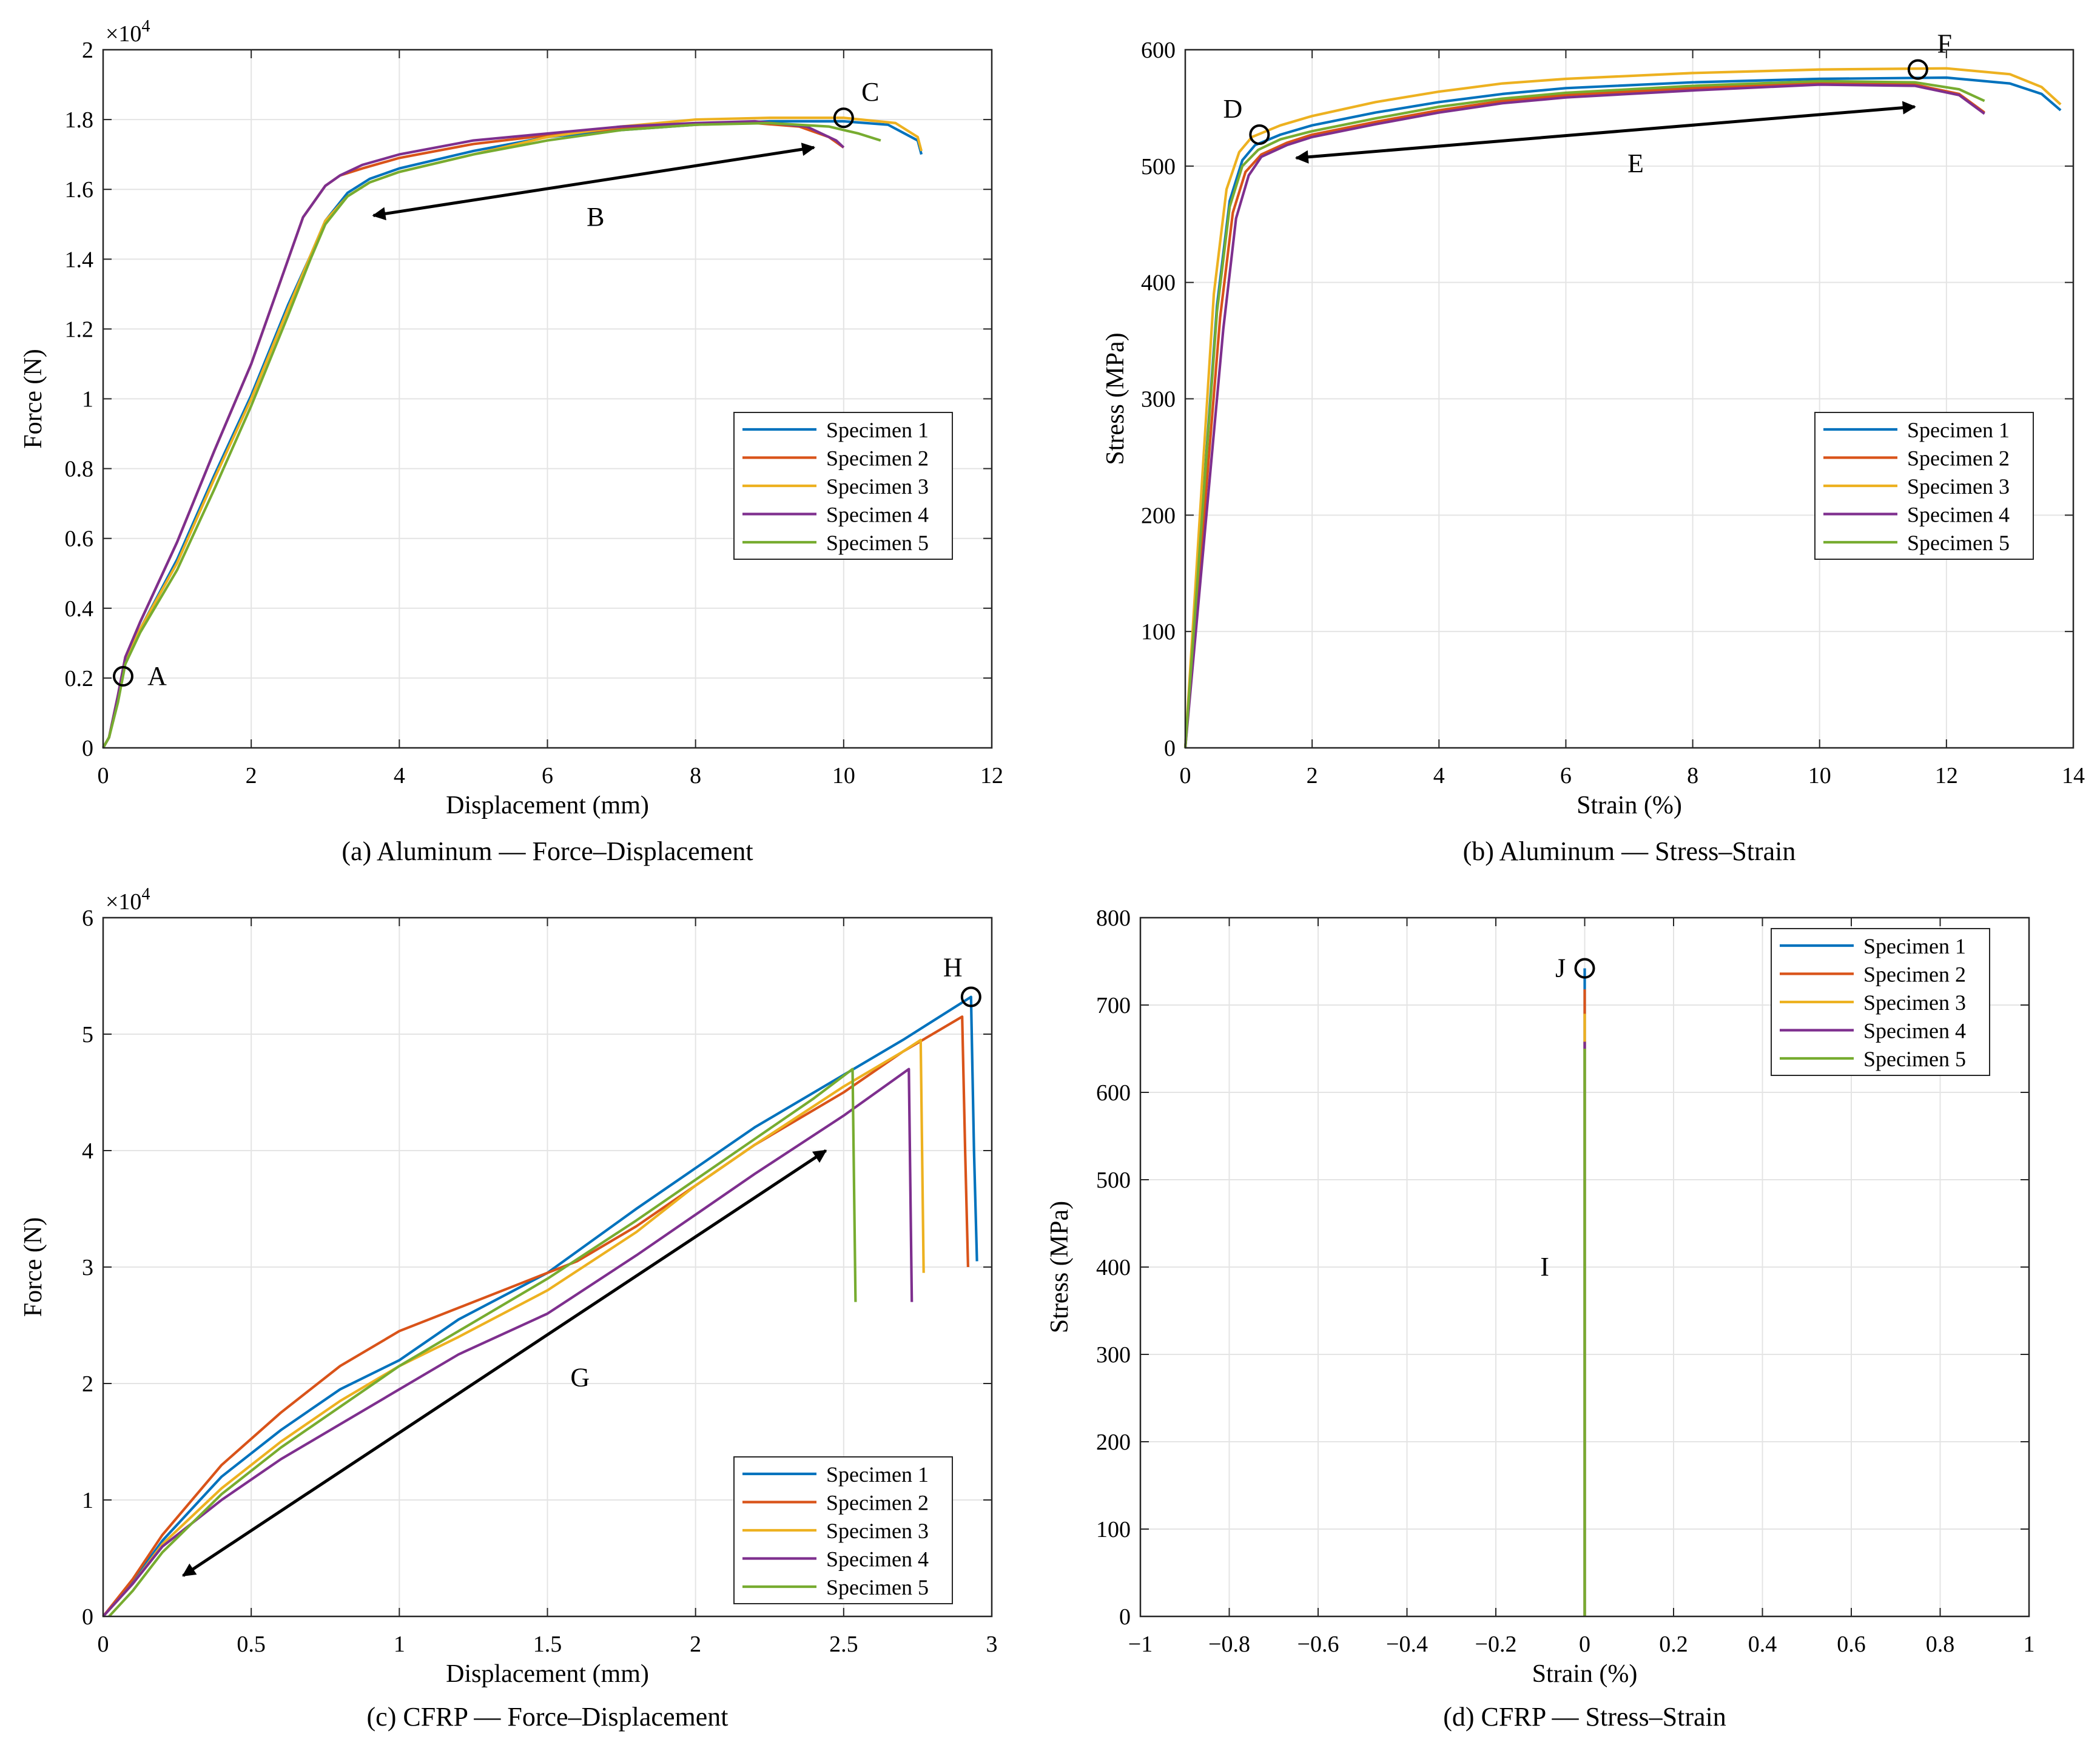 The image size is (2100, 1745). Describe the element at coordinates (1673, 1644) in the screenshot. I see `x-tick-label: 0.2` at that location.